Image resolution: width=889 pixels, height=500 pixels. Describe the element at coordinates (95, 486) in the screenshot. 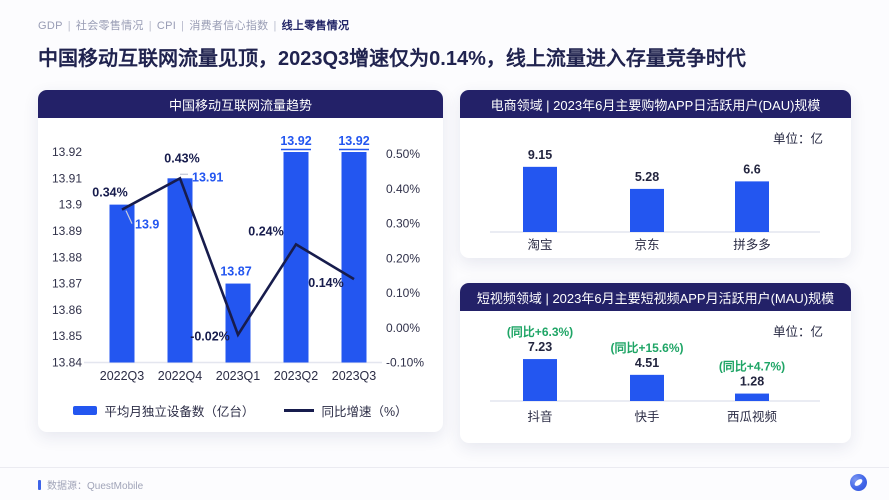

I see `source-label: 数据源：QuestMobile` at that location.